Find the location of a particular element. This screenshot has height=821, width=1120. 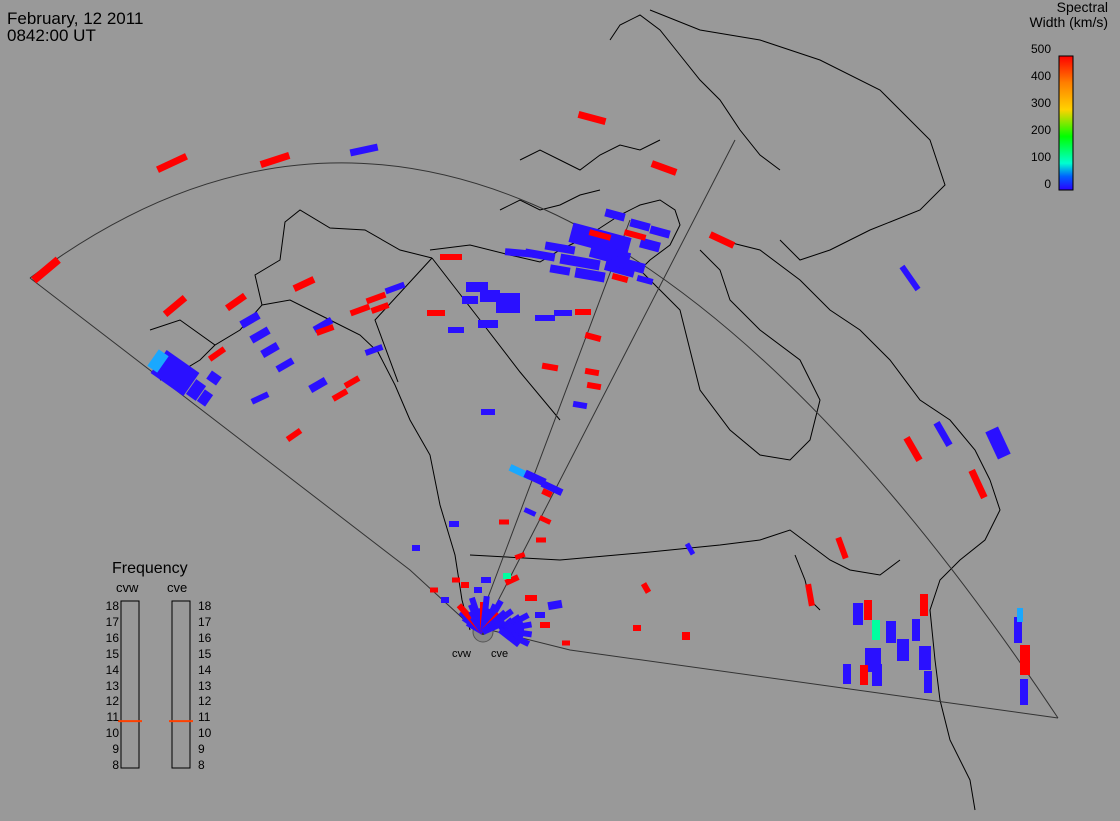

colorbar-title-line2: Width (km/s) is located at coordinates (1068, 22).